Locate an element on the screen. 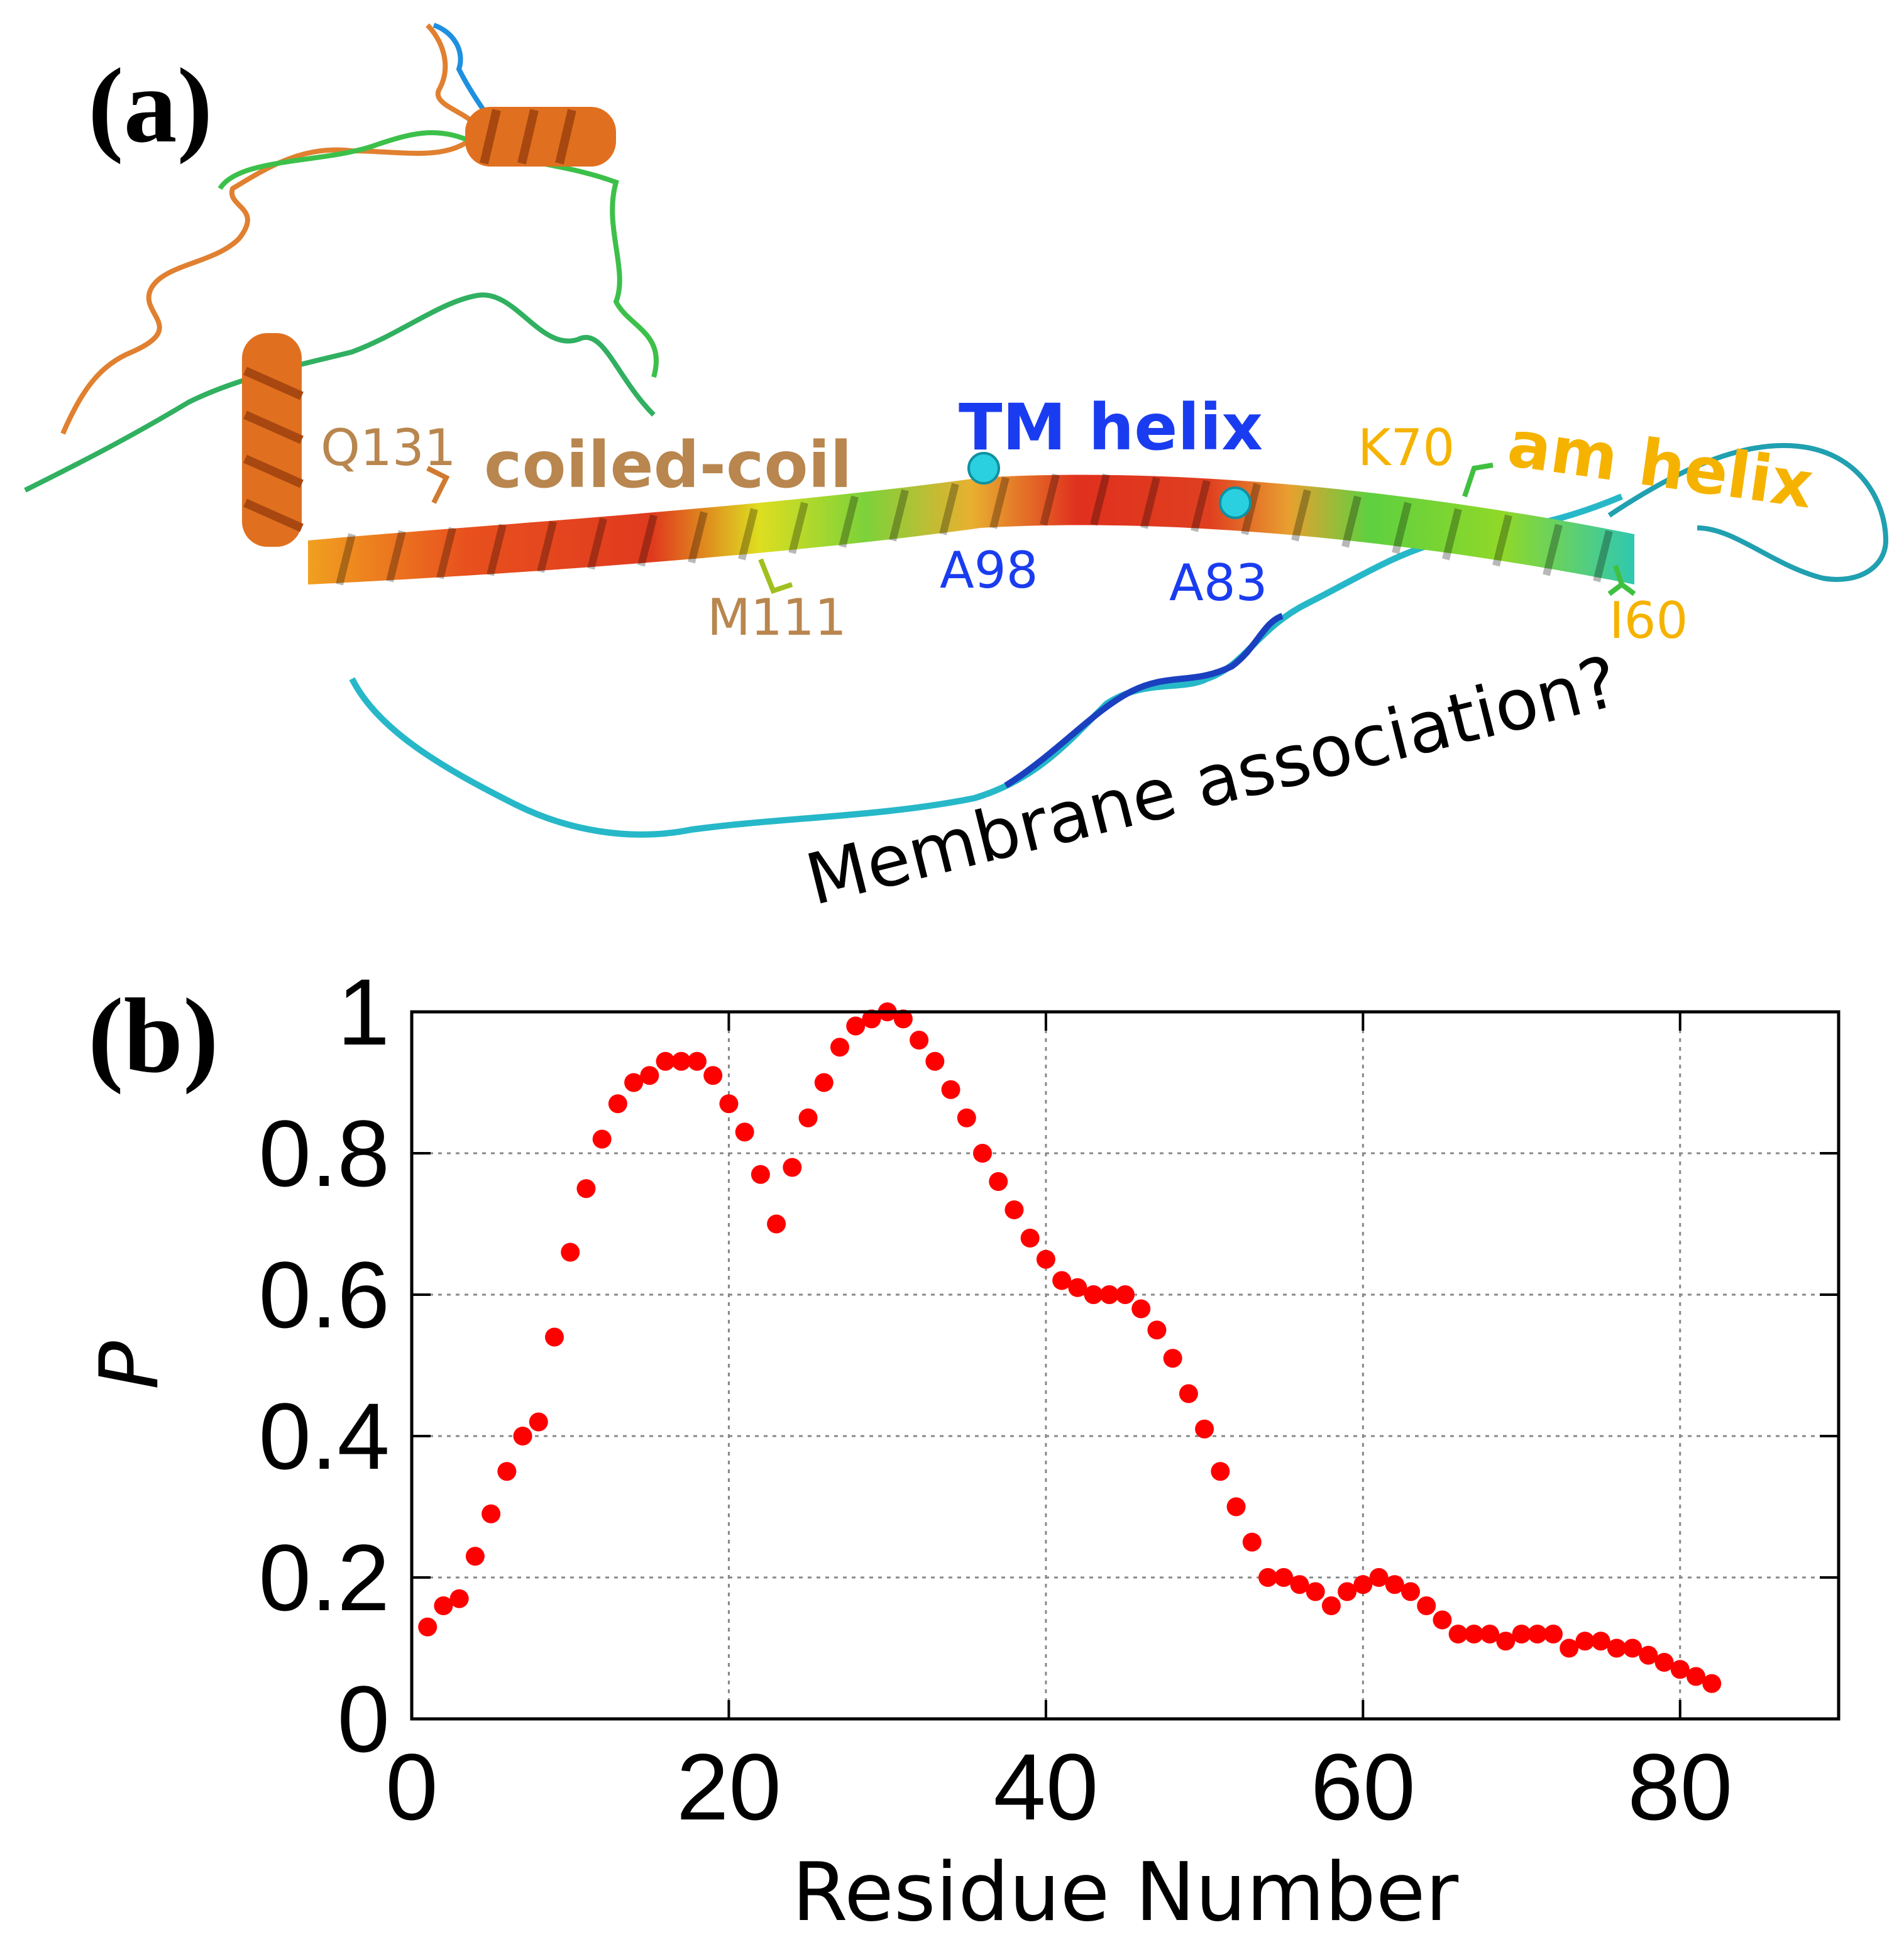 The width and height of the screenshot is (1904, 1942). label-a98: A98 is located at coordinates (989, 570).